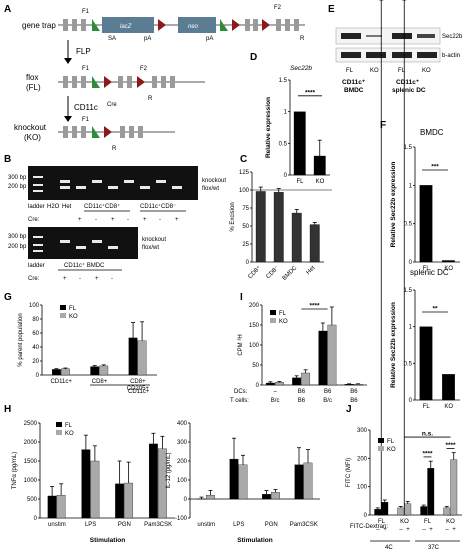 This screenshot has height=559, width=474. Describe the element at coordinates (182, 424) in the screenshot. I see `y-tick-label: 400` at that location.